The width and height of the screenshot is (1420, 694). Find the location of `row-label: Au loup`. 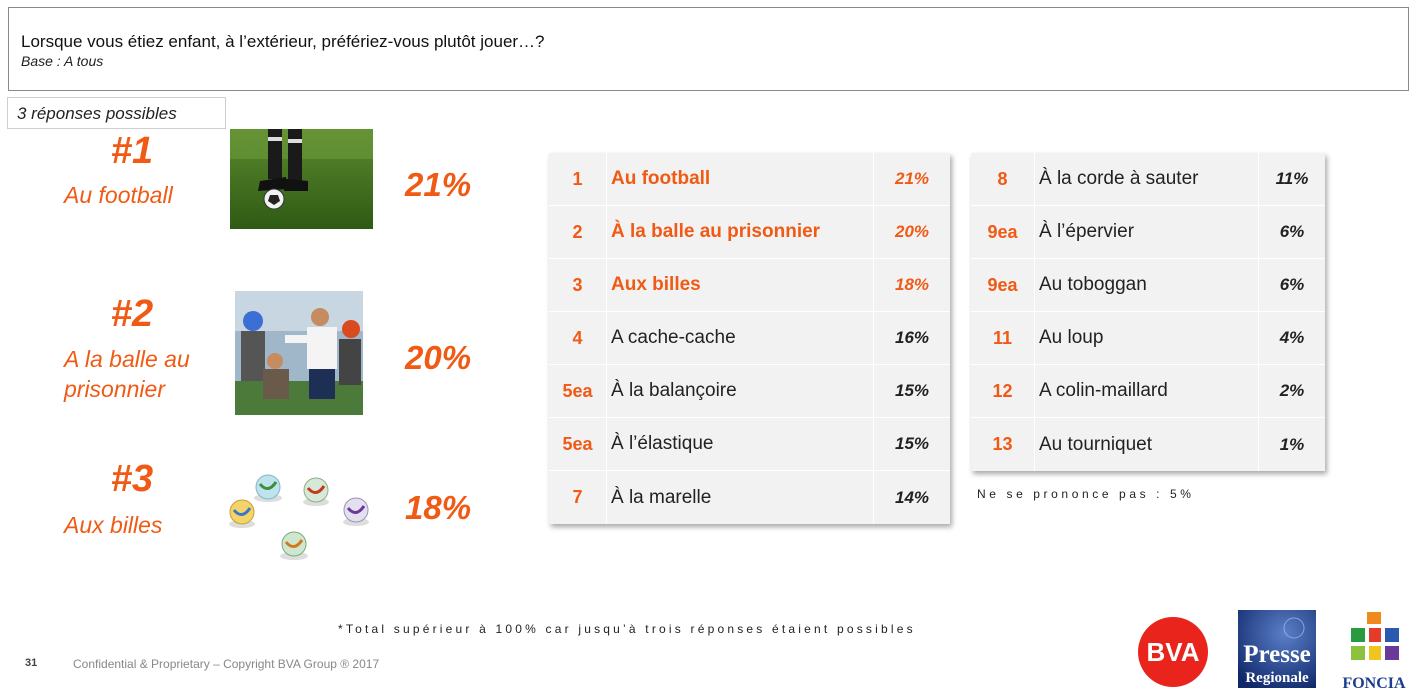

row-label: Au loup is located at coordinates (1147, 338).